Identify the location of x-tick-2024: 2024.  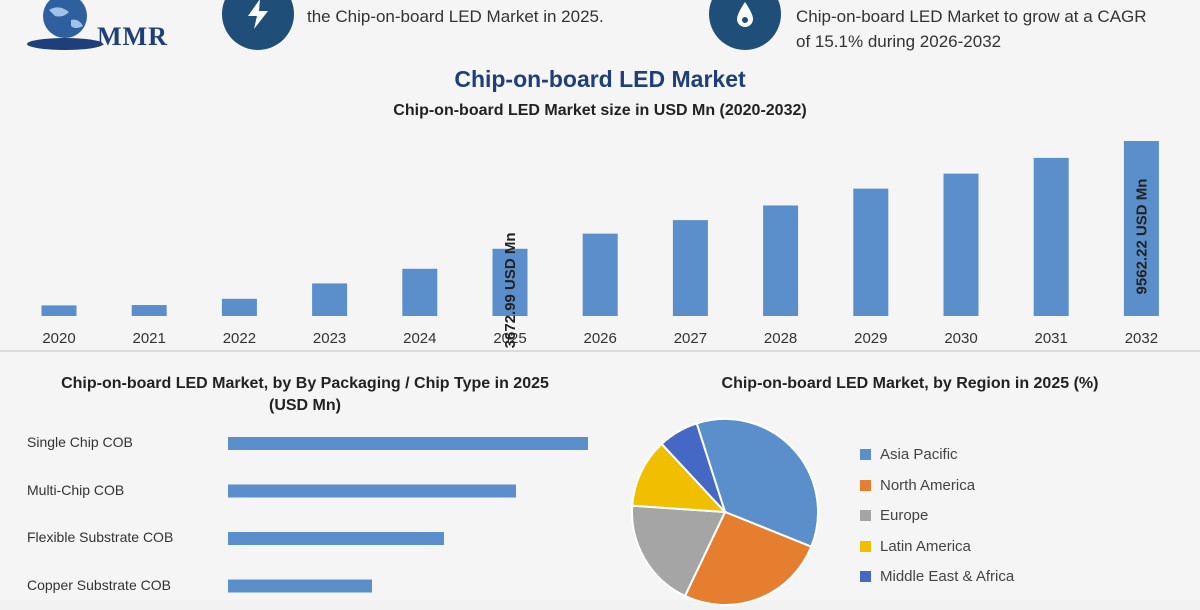
(419, 338).